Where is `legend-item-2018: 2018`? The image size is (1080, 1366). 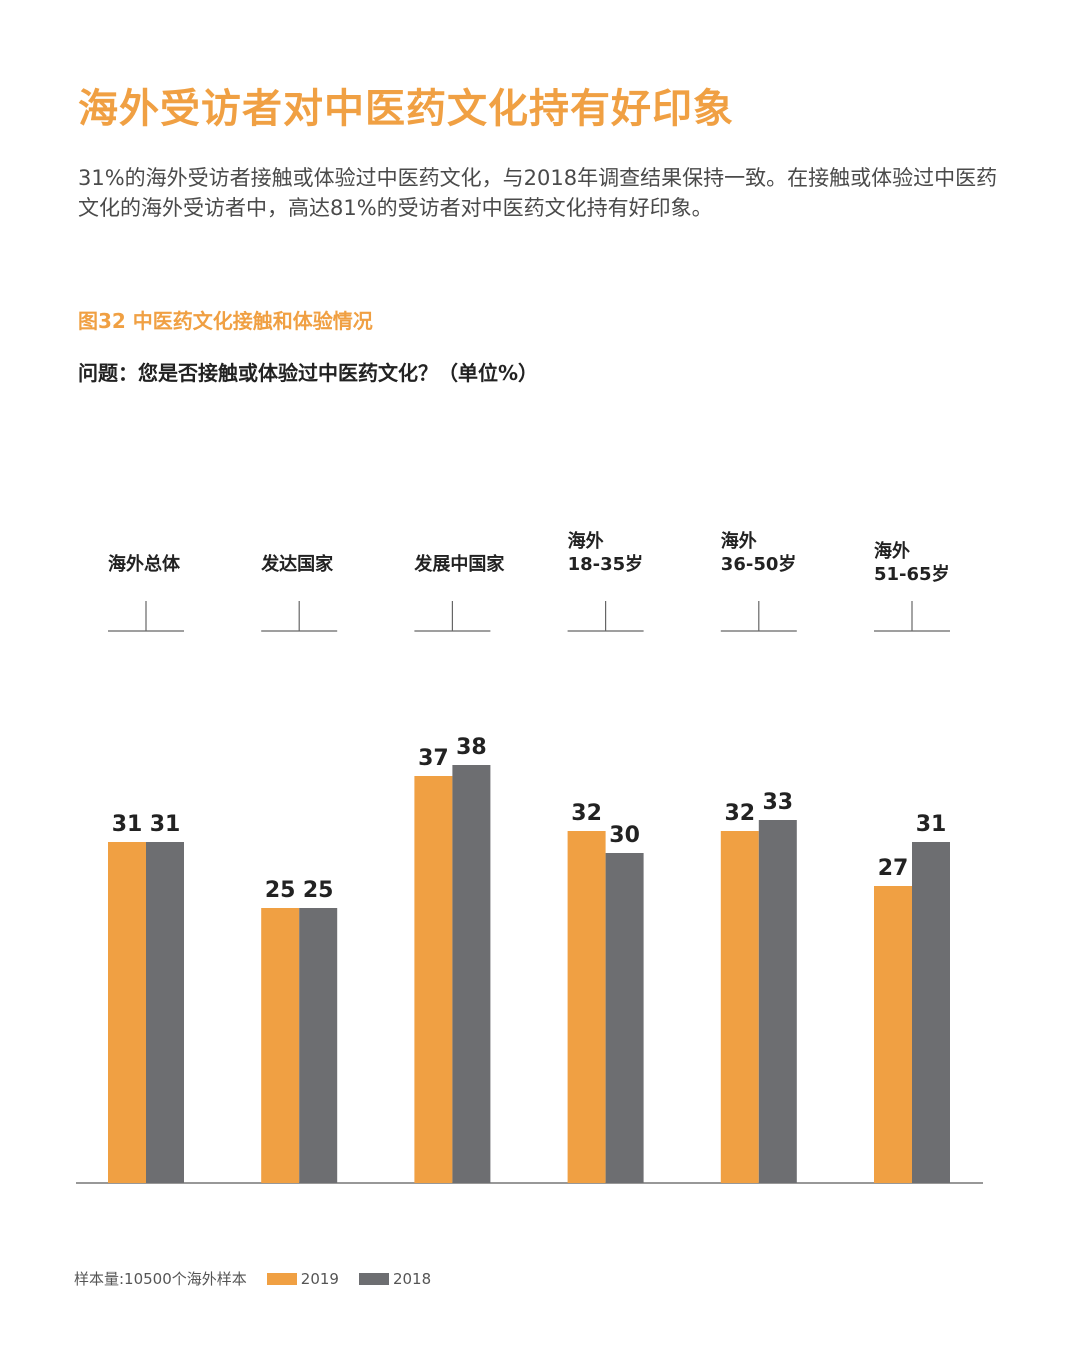 legend-item-2018: 2018 is located at coordinates (395, 1278).